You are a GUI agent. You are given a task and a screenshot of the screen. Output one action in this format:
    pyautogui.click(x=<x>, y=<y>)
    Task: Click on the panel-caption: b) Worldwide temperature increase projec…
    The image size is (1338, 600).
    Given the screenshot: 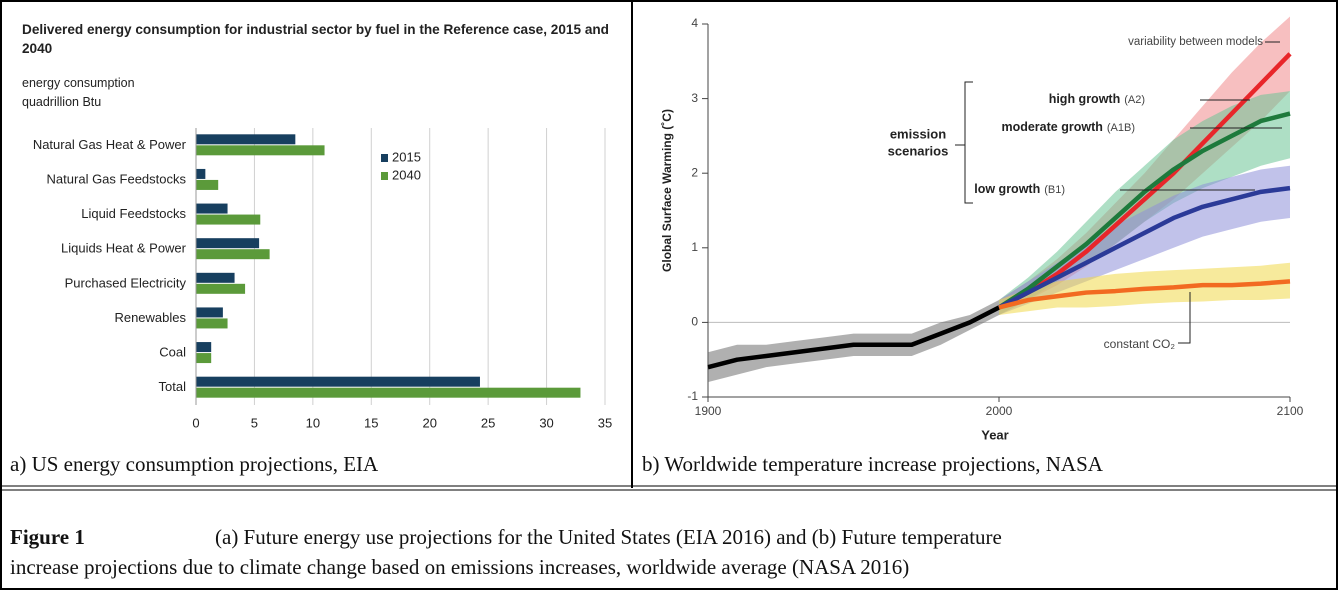 What is the action you would take?
    pyautogui.click(x=872, y=464)
    